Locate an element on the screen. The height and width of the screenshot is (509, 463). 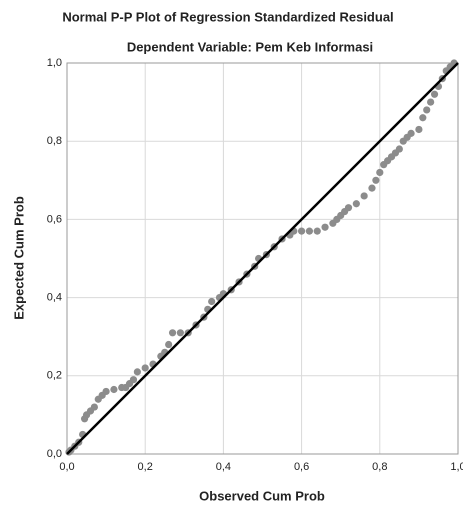
x-tick-label: 0,6 is located at coordinates (301, 467).